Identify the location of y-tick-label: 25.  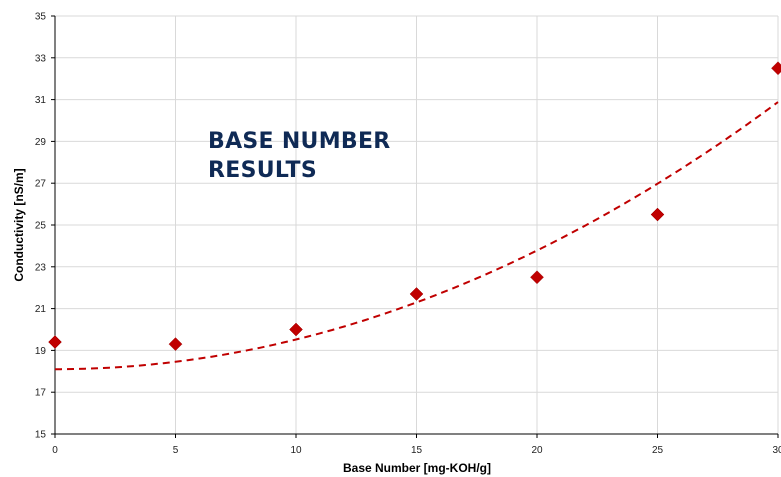
(41, 226).